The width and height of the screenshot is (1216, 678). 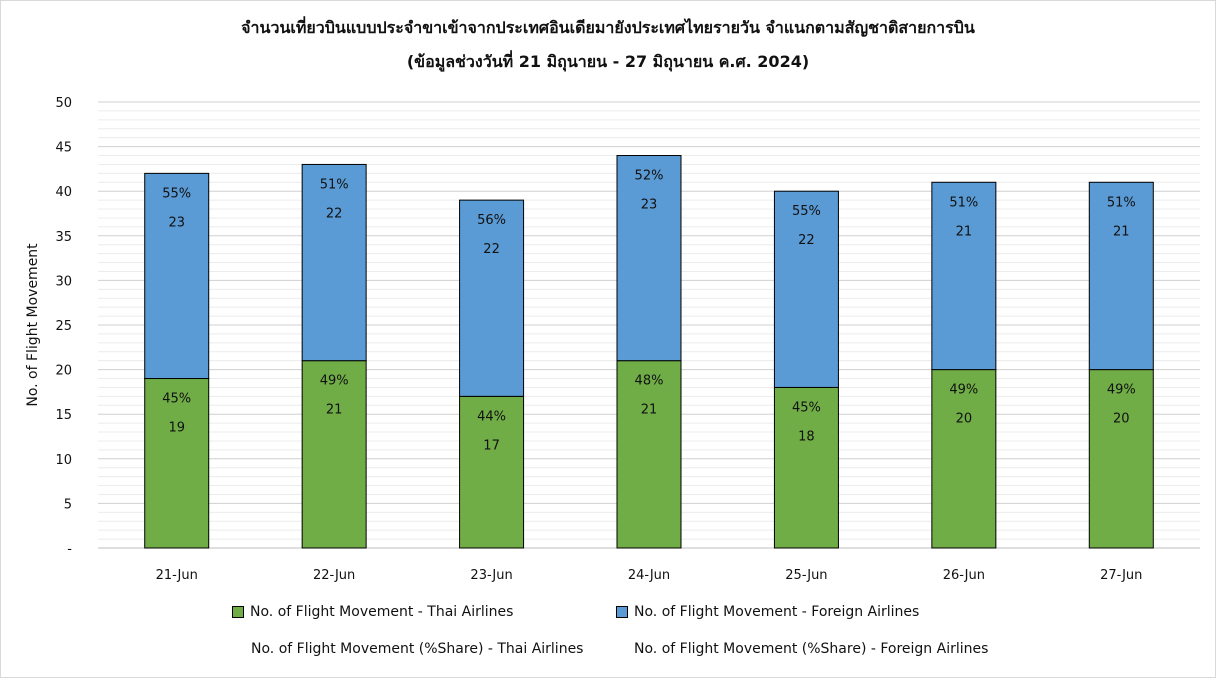 I want to click on legend-item-thai: No. of Flight Movement - Thai Airlines, so click(x=372, y=612).